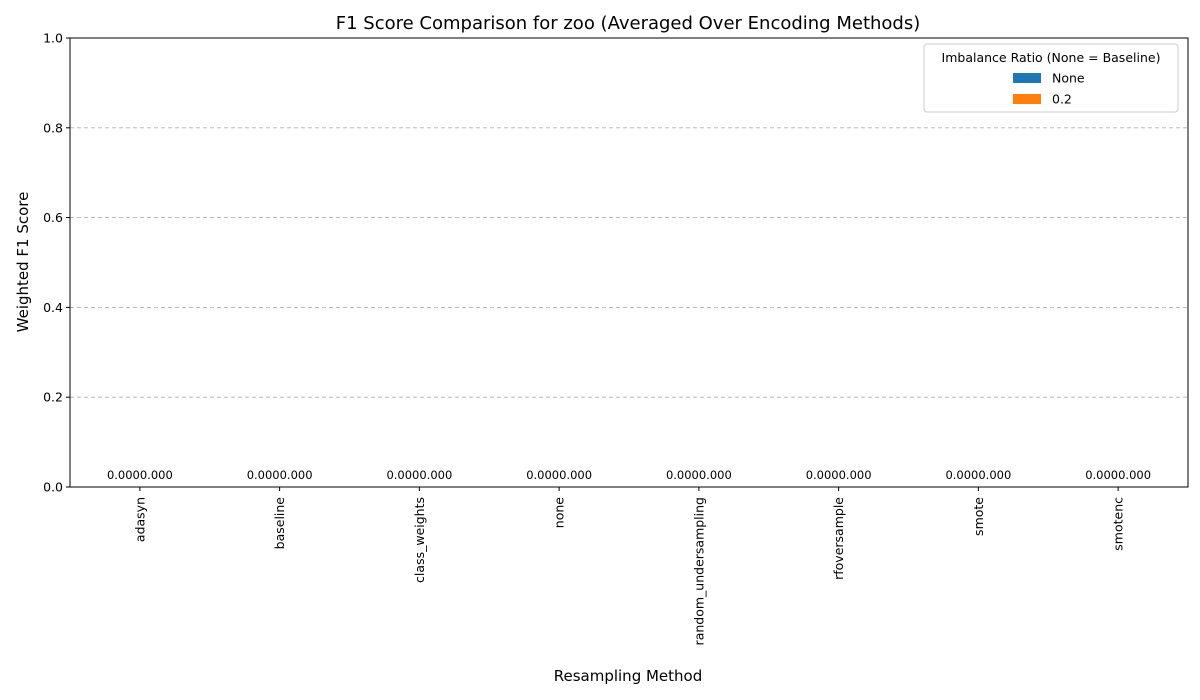  What do you see at coordinates (53, 307) in the screenshot?
I see `y-tick-label: 0.4` at bounding box center [53, 307].